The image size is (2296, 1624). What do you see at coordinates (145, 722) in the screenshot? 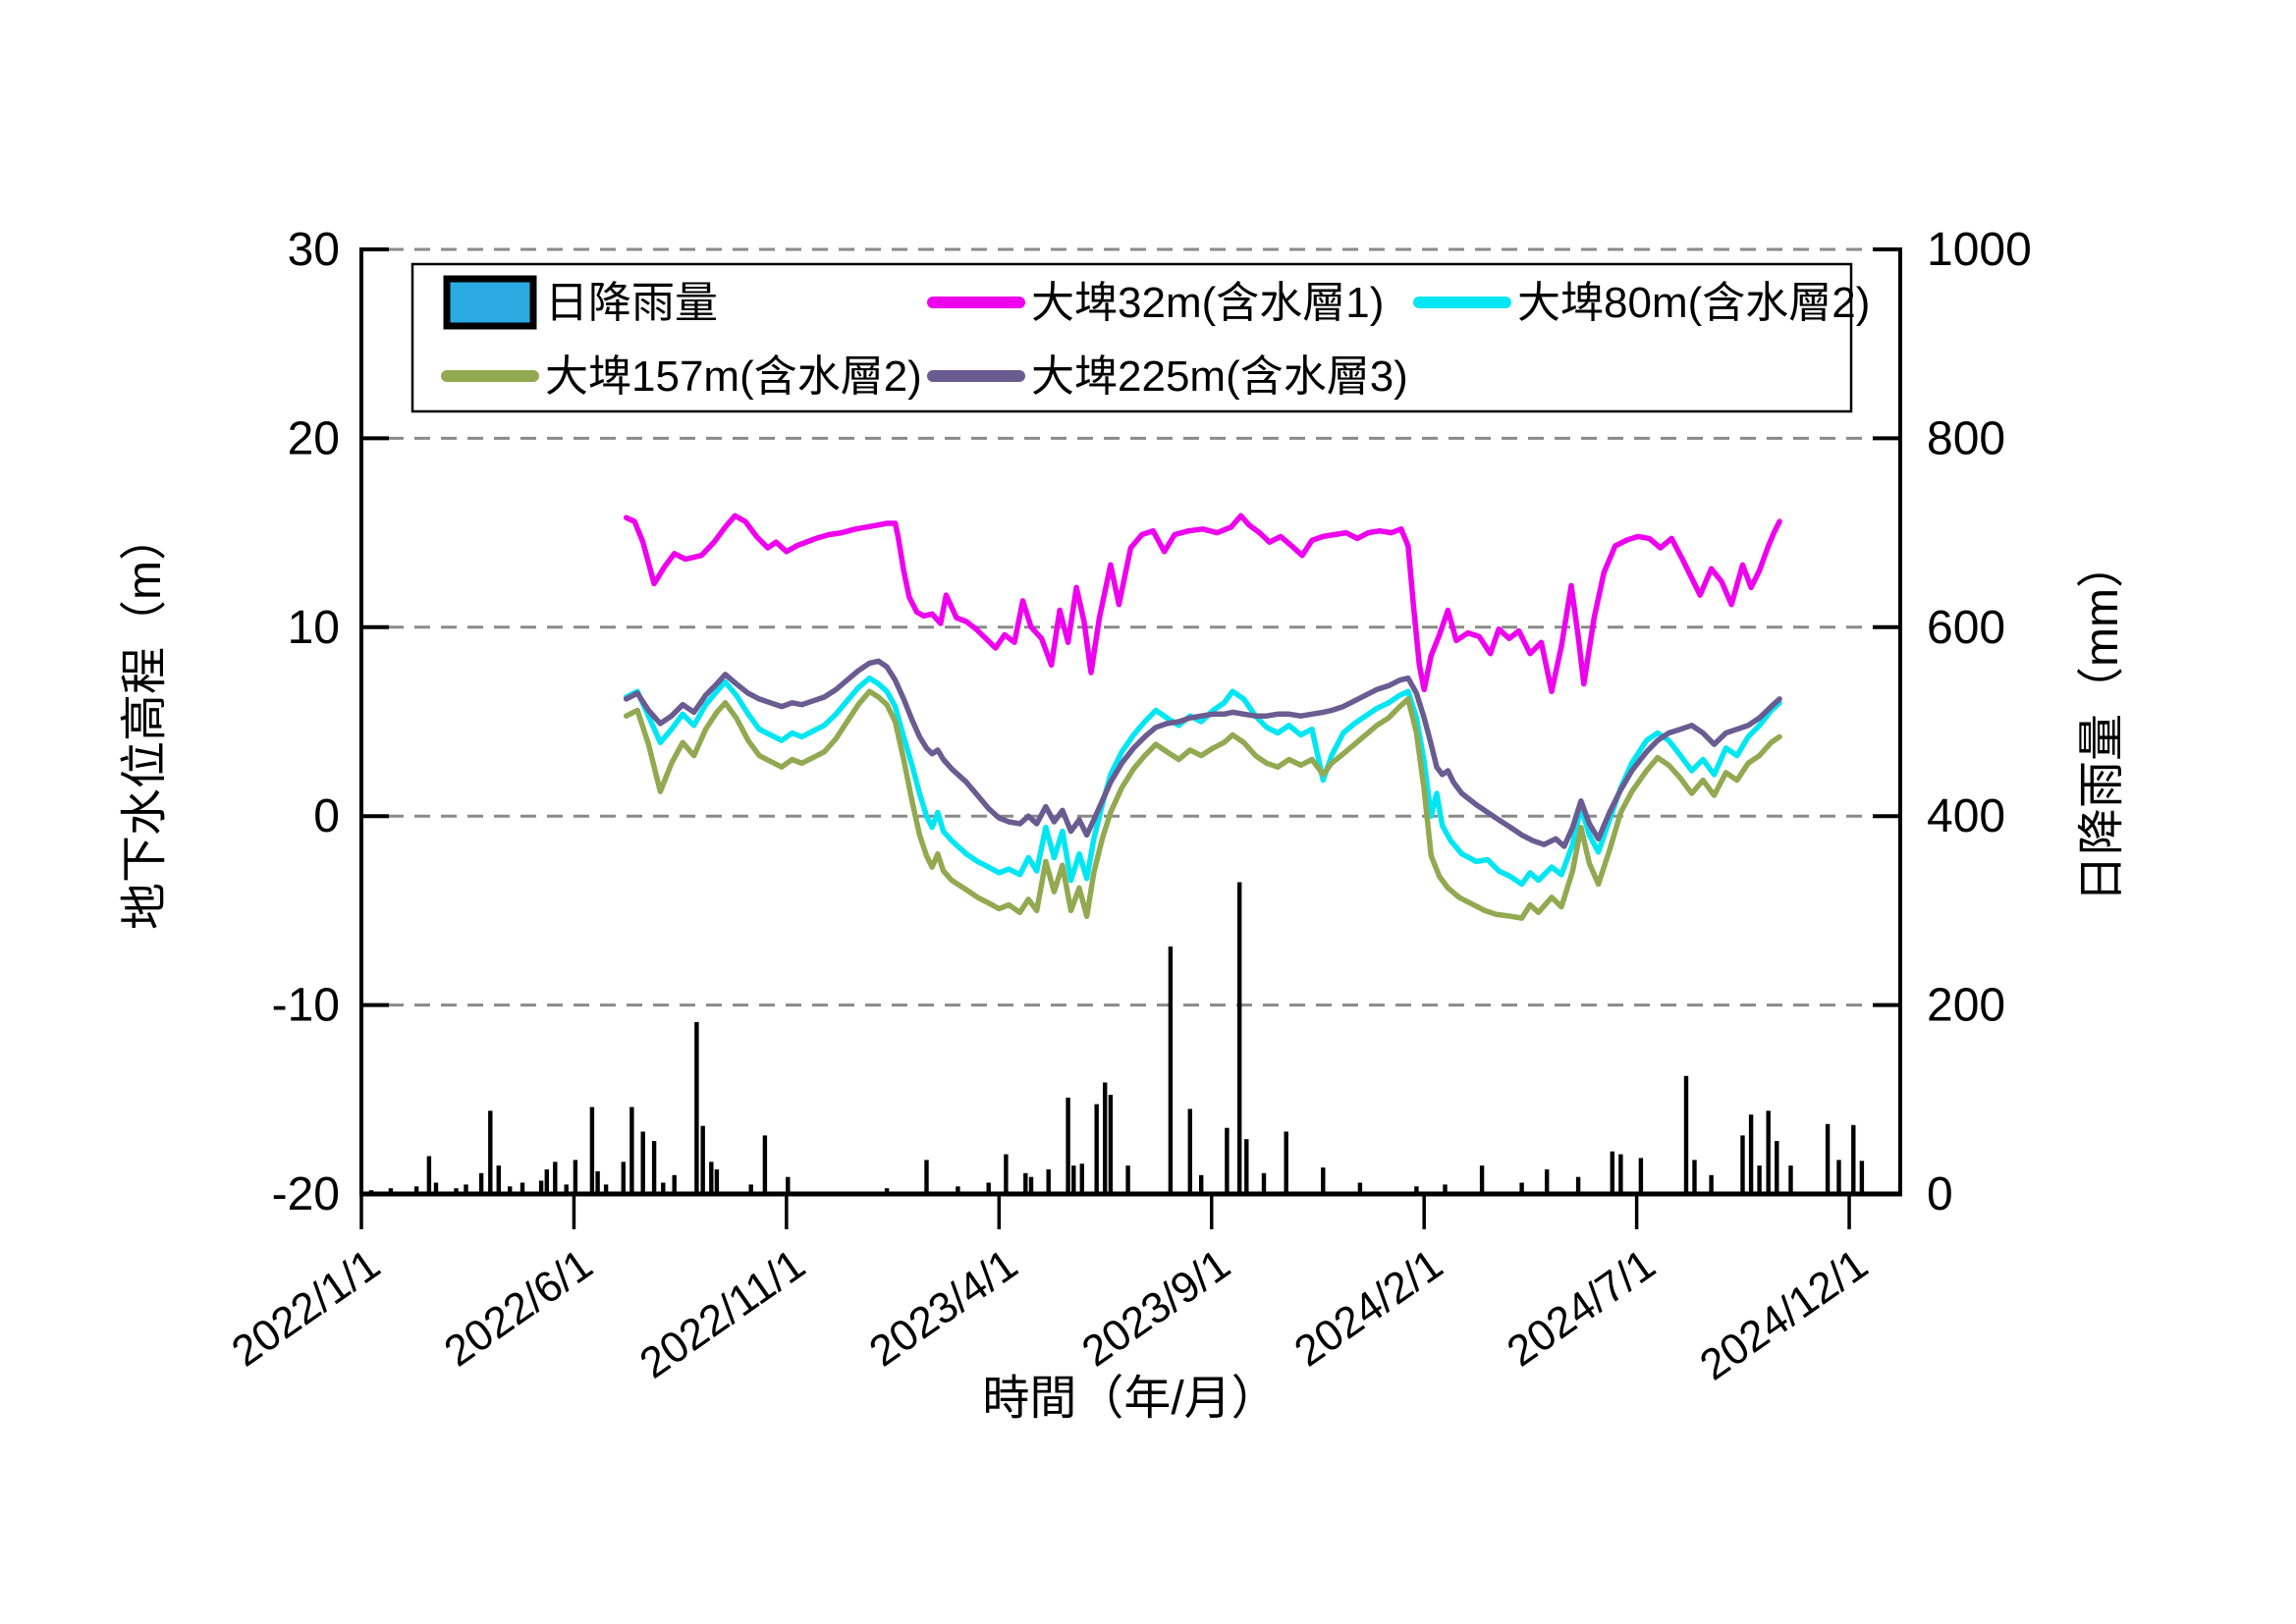
I see `y-left-axis-title: 地下水位高程（m）` at bounding box center [145, 722].